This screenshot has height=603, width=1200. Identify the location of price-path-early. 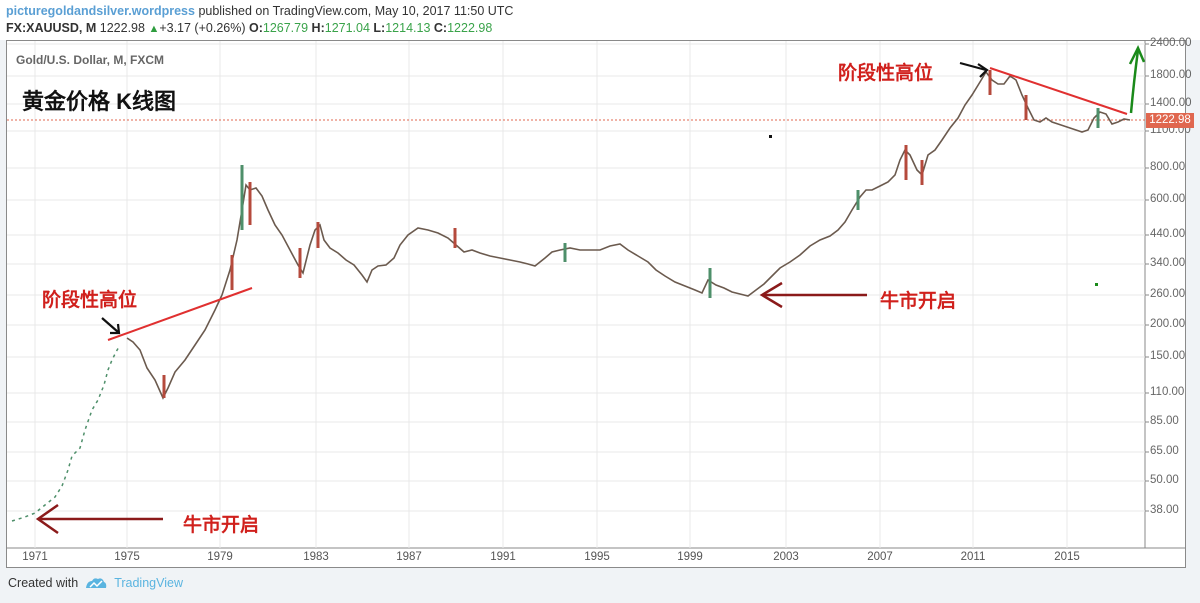
(66, 433).